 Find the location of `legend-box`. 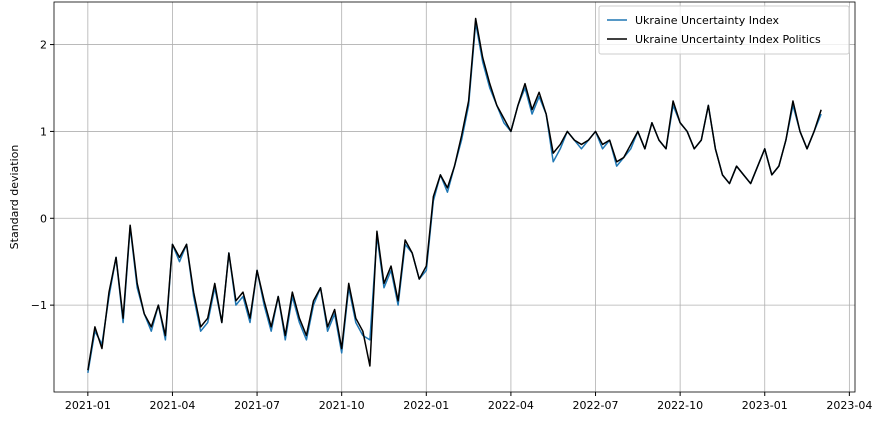

legend-box is located at coordinates (724, 30).